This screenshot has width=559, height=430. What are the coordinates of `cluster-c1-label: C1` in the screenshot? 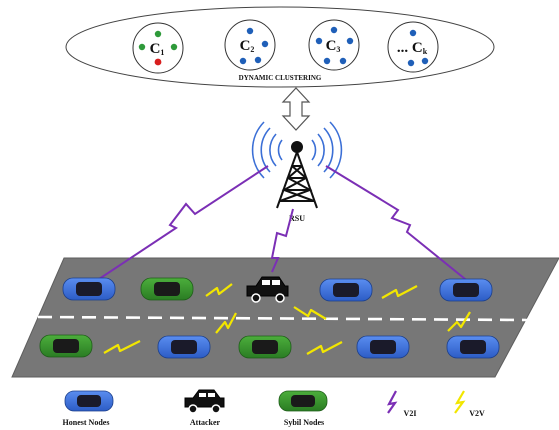 It's located at (157, 49).